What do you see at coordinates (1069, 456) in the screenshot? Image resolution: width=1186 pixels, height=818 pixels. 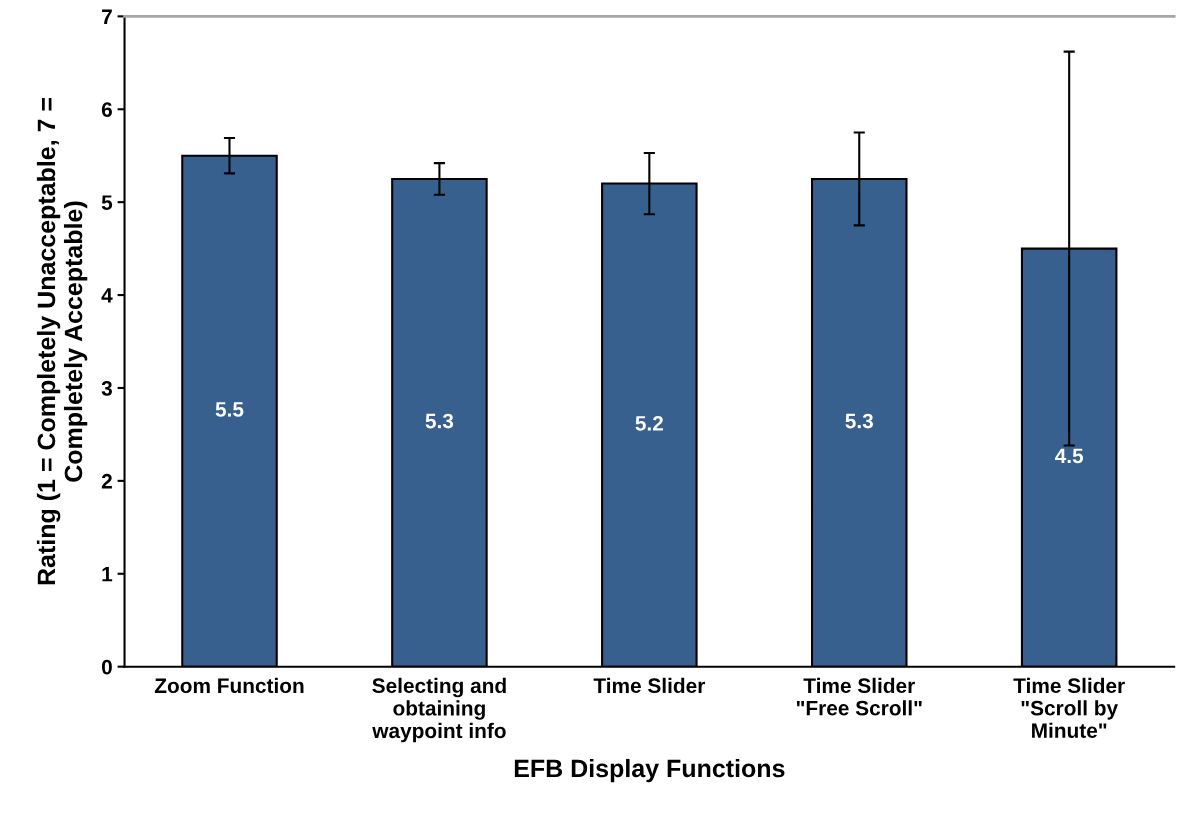 I see `data-label: 4.5` at bounding box center [1069, 456].